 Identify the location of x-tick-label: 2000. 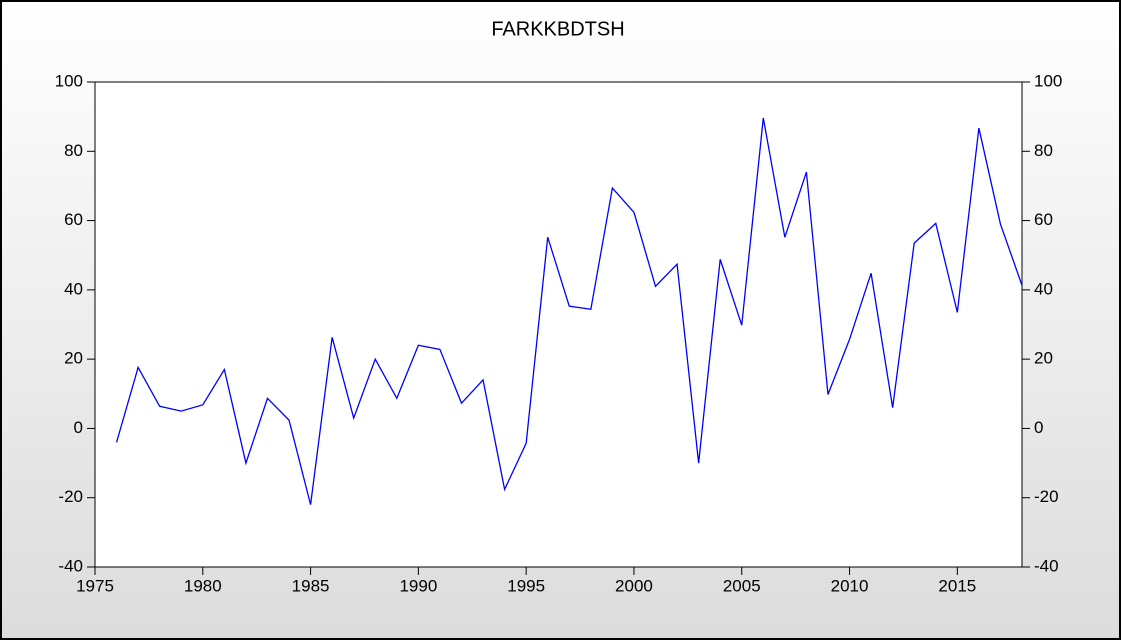
(634, 585).